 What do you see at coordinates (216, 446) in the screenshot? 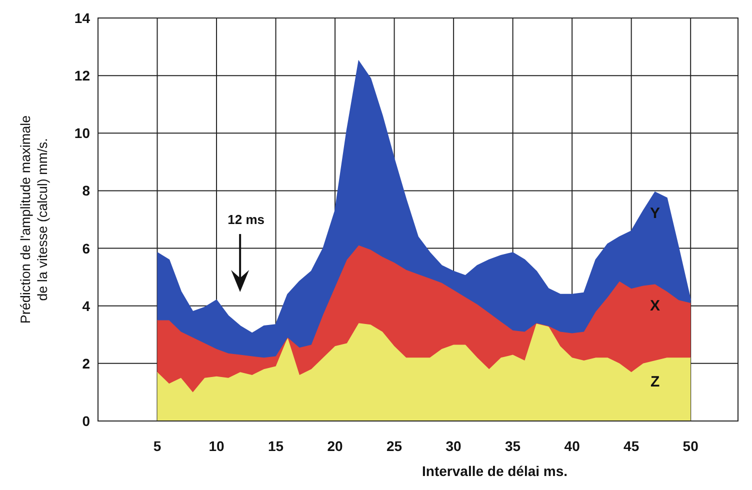
I see `x-tick-label: 10` at bounding box center [216, 446].